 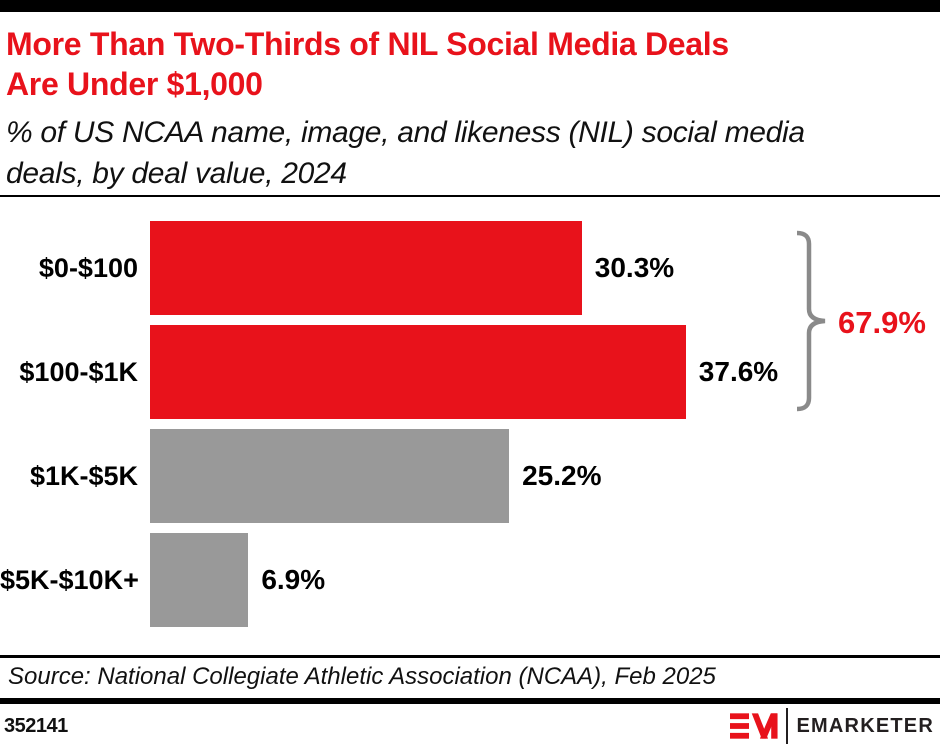 I want to click on bar-track: 25.2%, so click(x=545, y=476).